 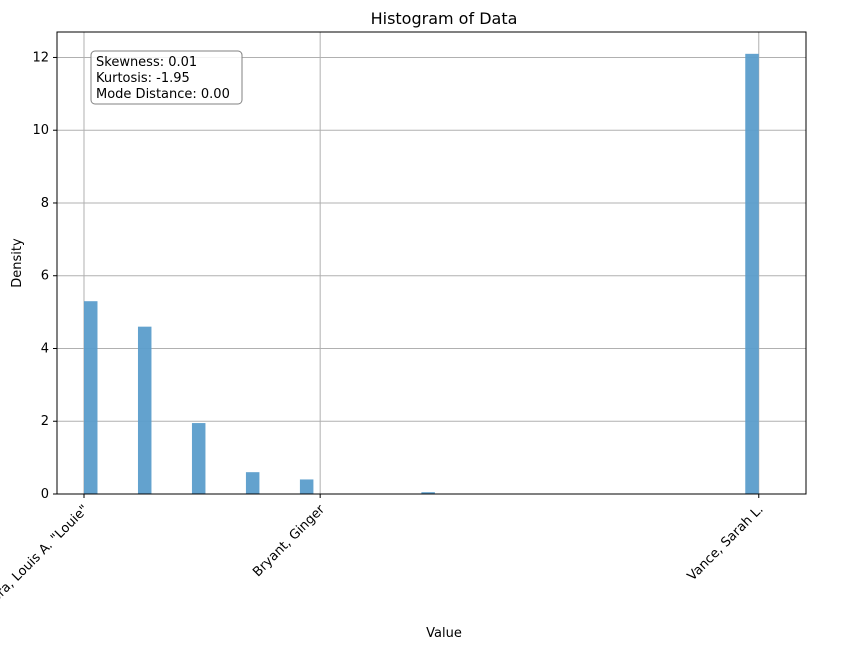 What do you see at coordinates (726, 543) in the screenshot?
I see `x-tick-label: Vance, Sarah L.` at bounding box center [726, 543].